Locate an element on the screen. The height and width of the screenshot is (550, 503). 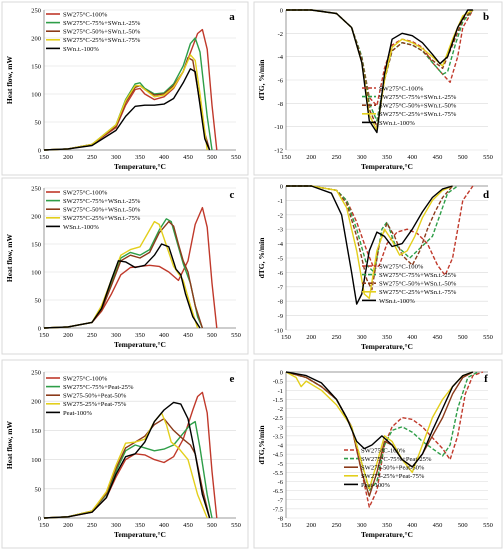
legend-entry: SW275-50%+Peat-50% is located at coordinates (393, 468).